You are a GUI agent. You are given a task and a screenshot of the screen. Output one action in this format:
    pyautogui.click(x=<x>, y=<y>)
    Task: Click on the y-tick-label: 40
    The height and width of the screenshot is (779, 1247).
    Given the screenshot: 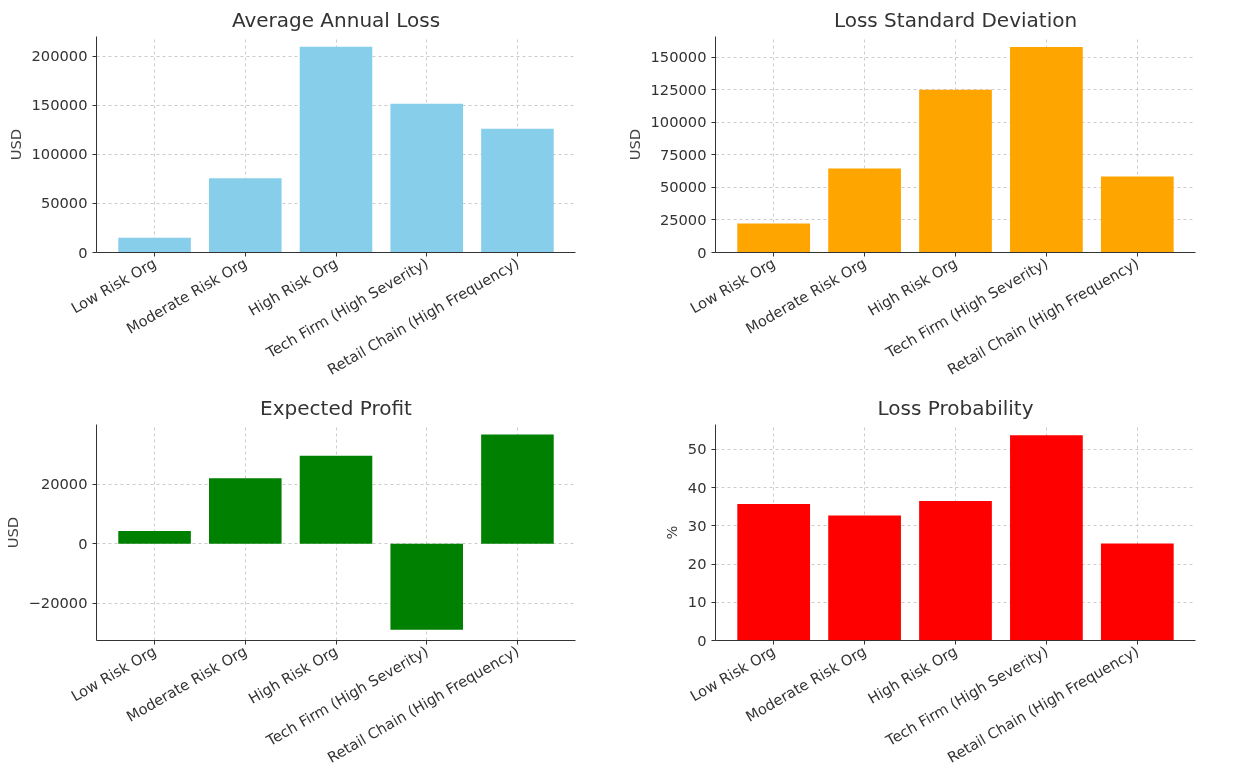 What is the action you would take?
    pyautogui.click(x=697, y=487)
    